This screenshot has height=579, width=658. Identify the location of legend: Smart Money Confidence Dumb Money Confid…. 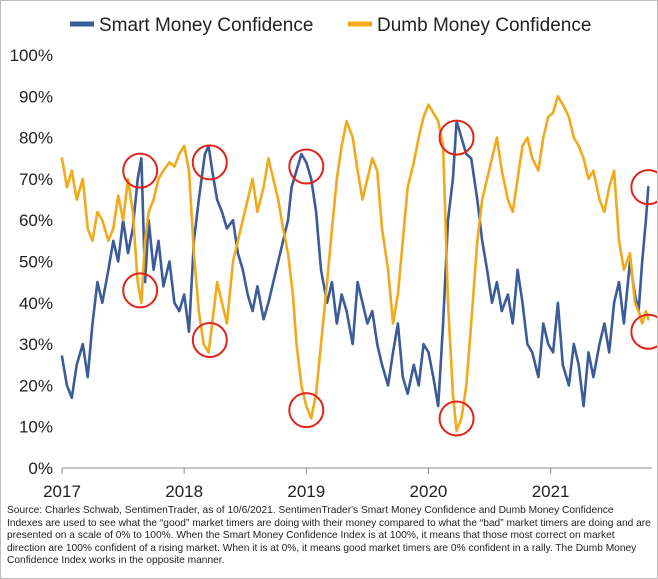
(330, 25).